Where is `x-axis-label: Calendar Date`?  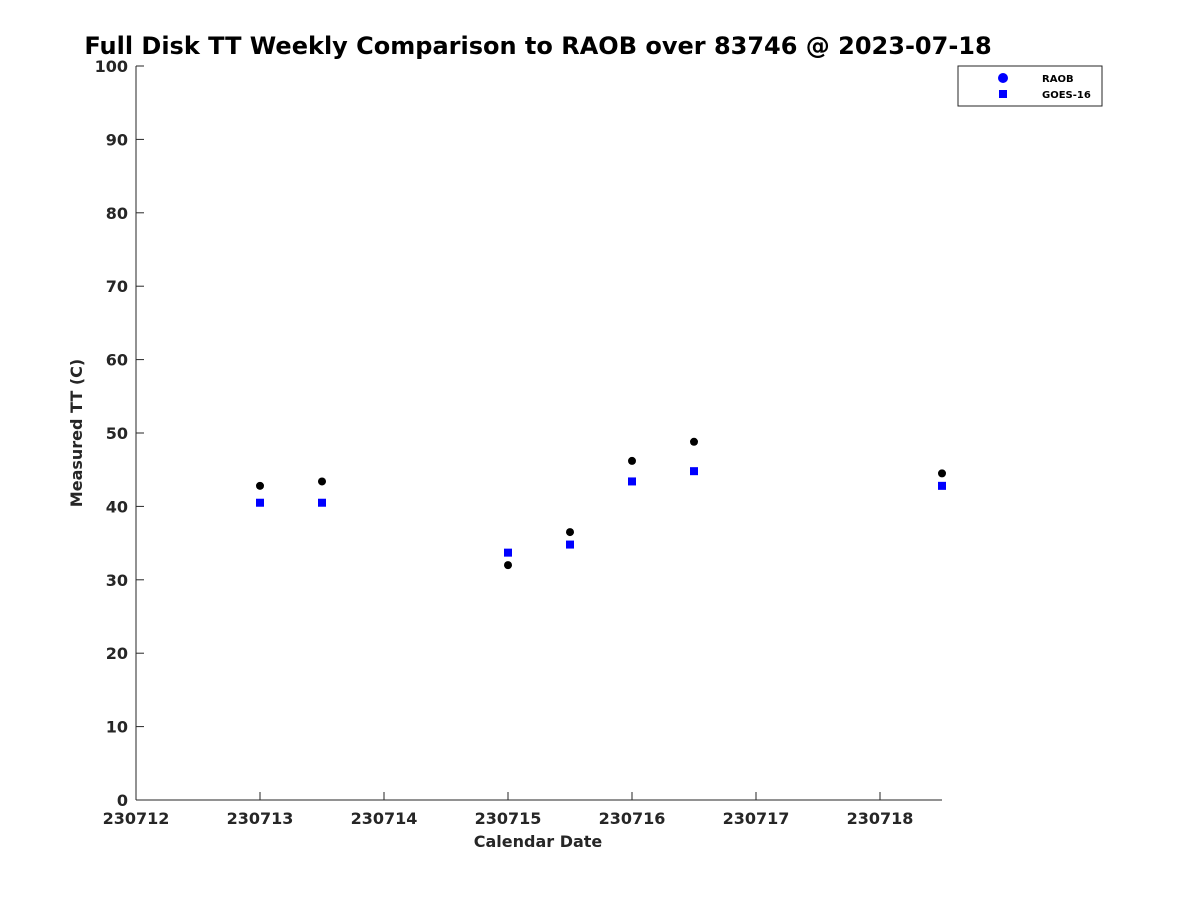 x-axis-label: Calendar Date is located at coordinates (538, 841).